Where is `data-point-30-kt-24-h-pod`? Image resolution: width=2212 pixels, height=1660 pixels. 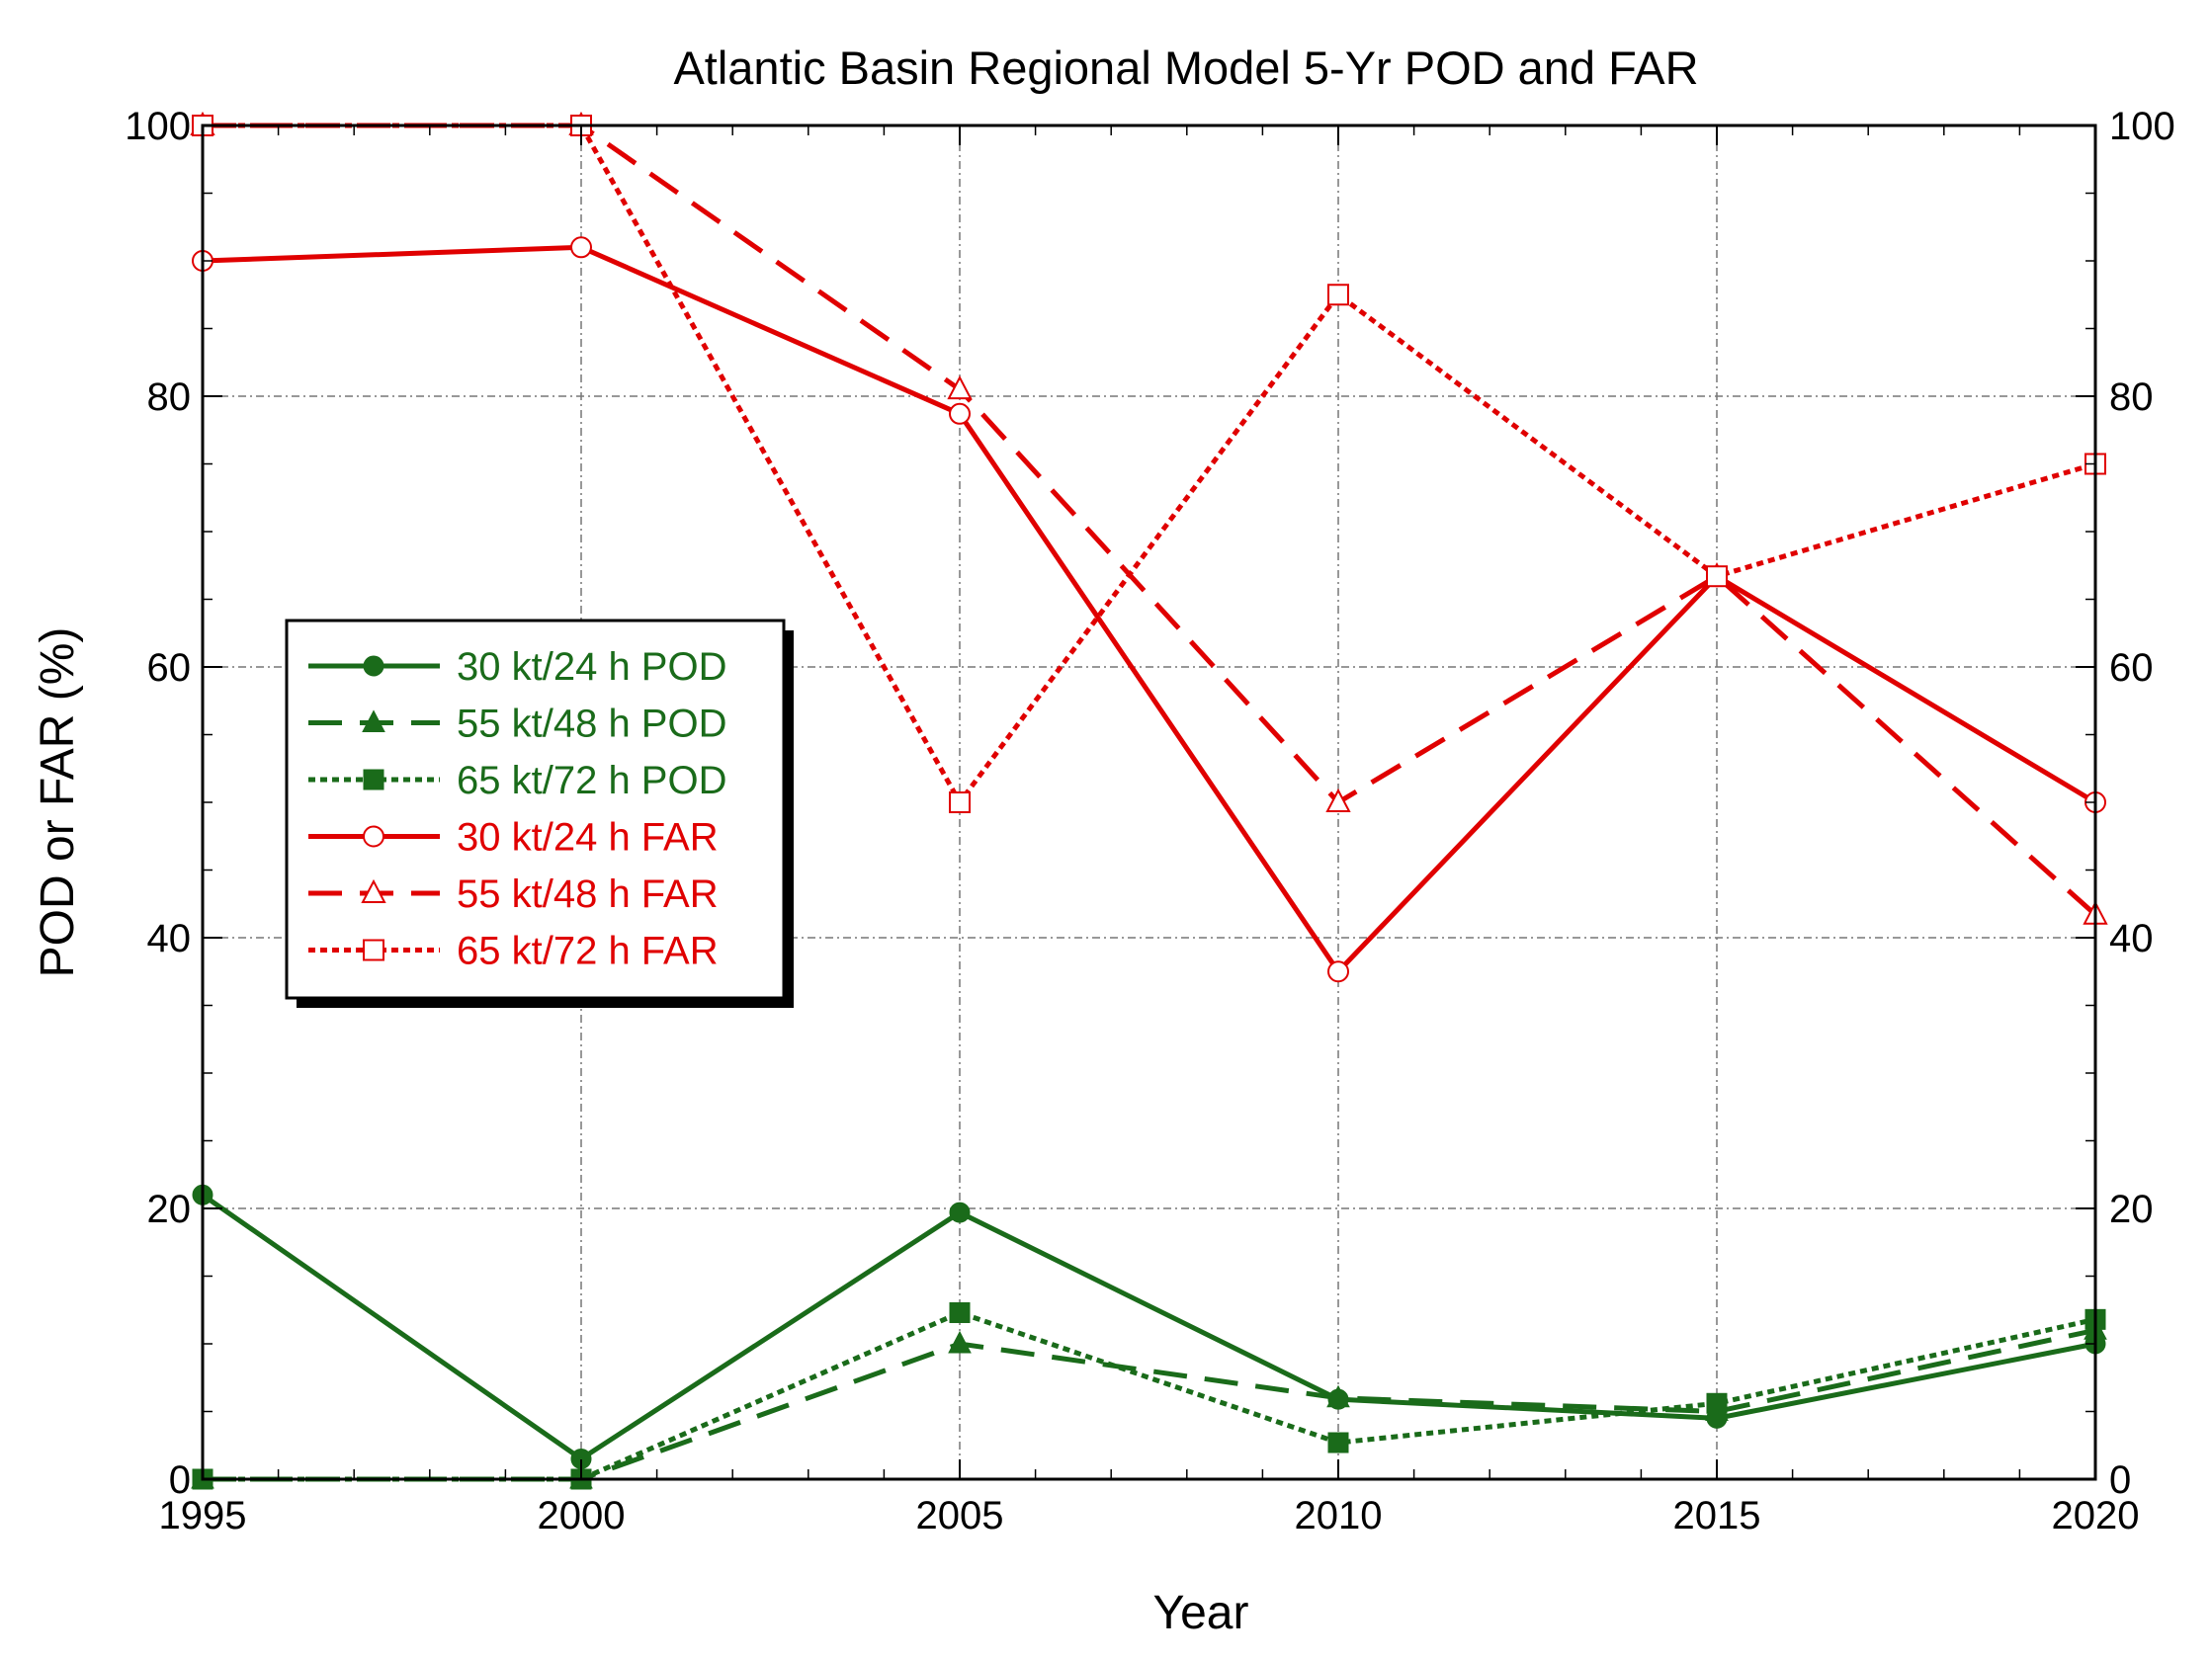 data-point-30-kt-24-h-pod is located at coordinates (960, 1212).